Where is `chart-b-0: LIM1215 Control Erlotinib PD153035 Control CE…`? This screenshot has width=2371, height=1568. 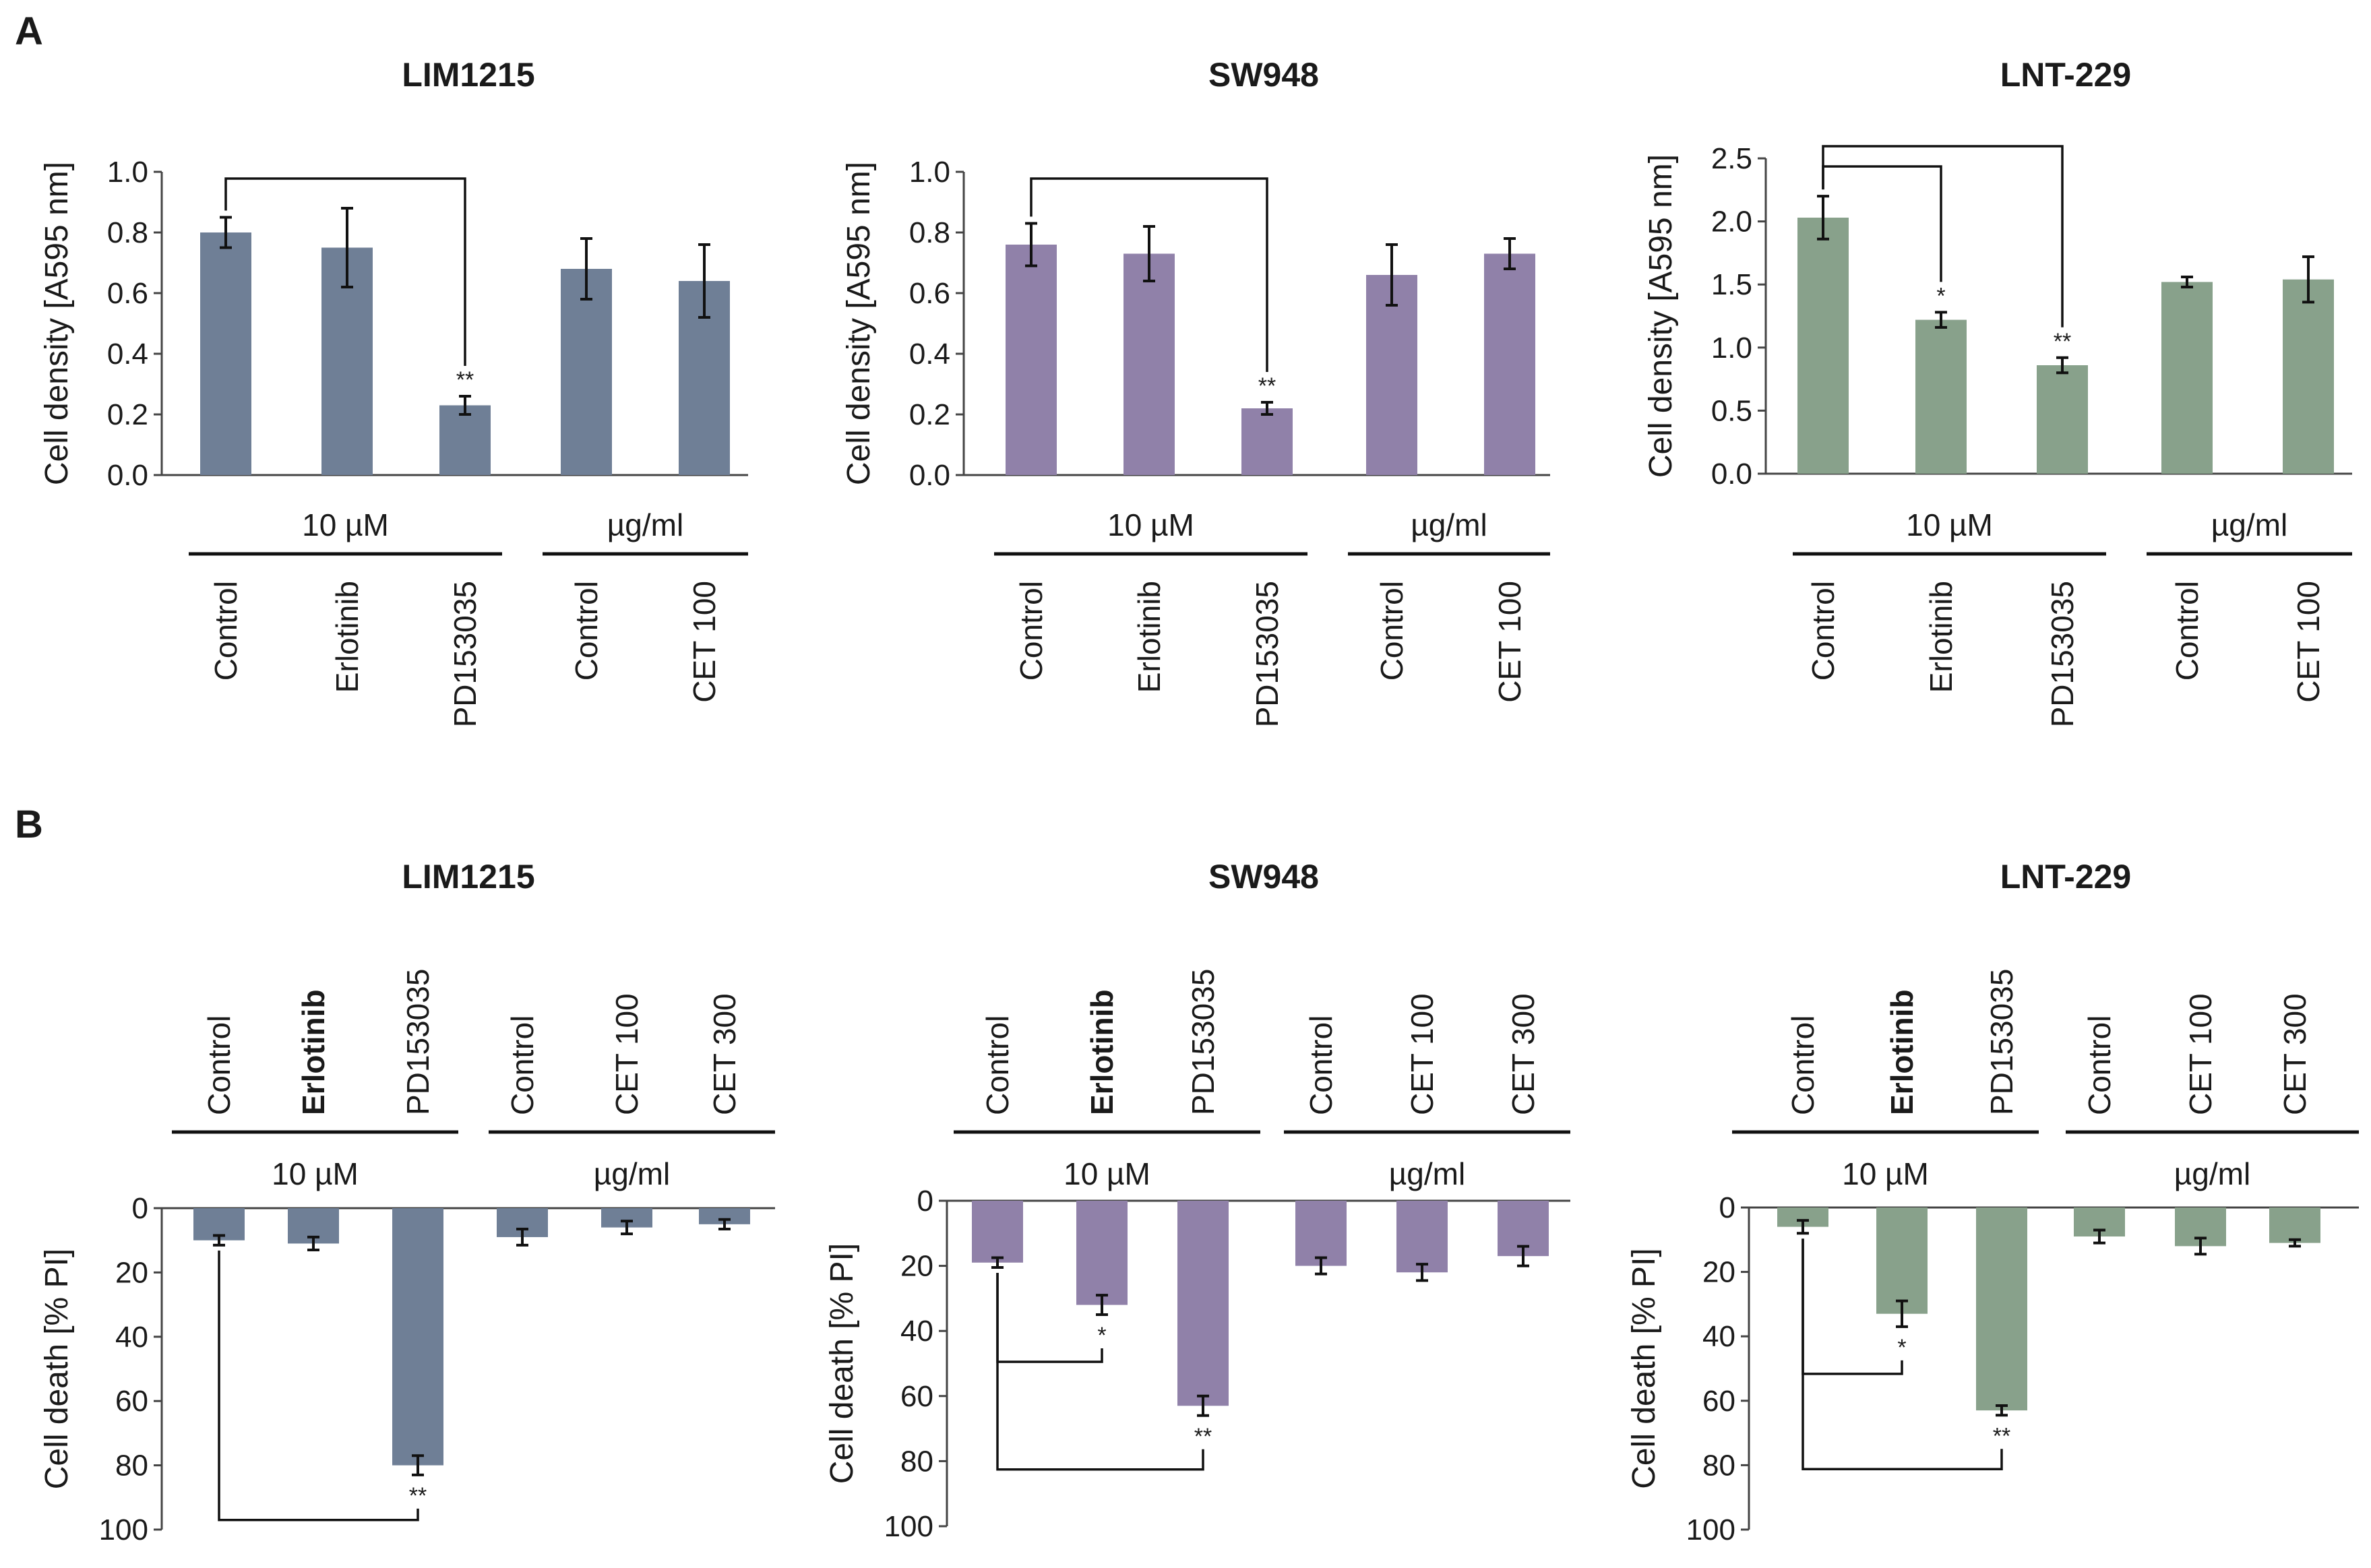 chart-b-0: LIM1215 Control Erlotinib PD153035 Control CE… is located at coordinates (407, 1202).